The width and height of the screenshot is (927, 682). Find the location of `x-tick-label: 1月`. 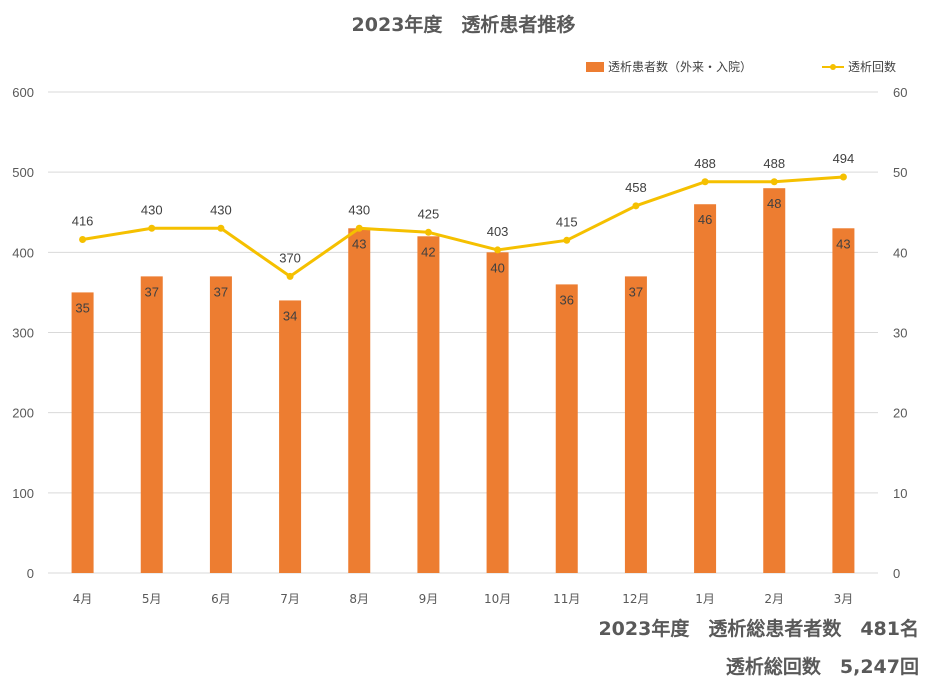

x-tick-label: 1月 is located at coordinates (705, 599).